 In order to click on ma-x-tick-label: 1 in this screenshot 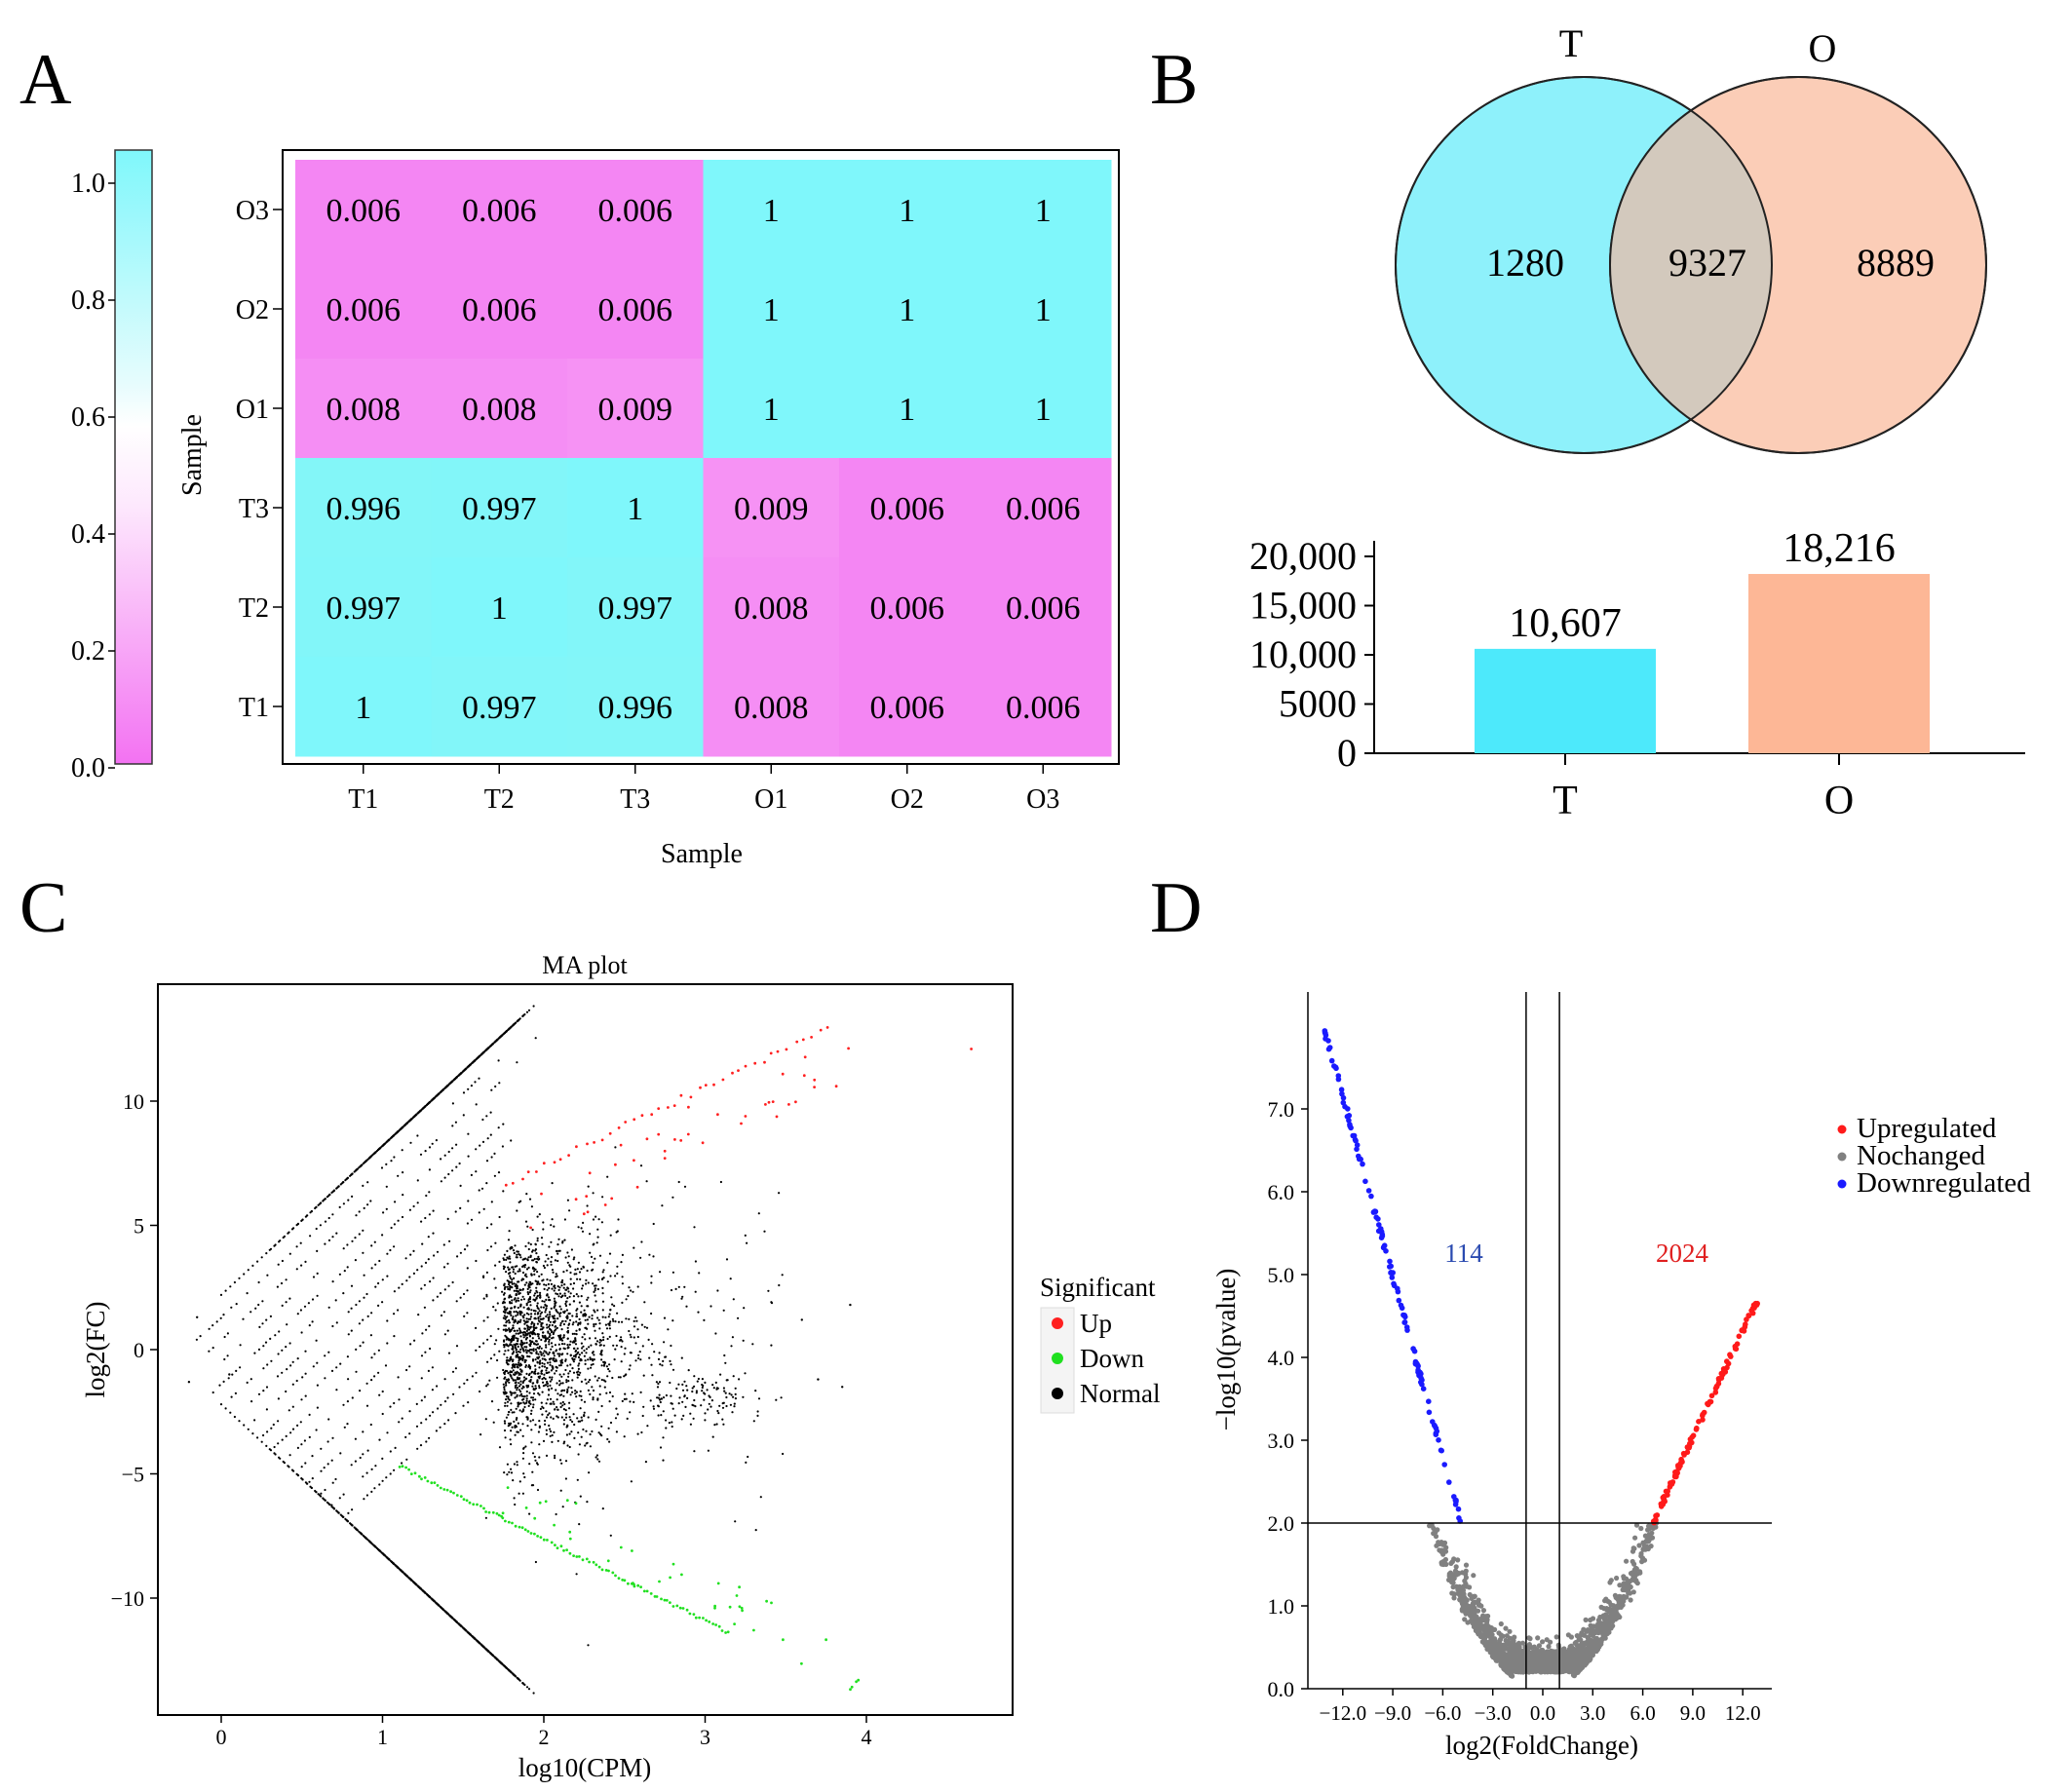, I will do `click(382, 1737)`.